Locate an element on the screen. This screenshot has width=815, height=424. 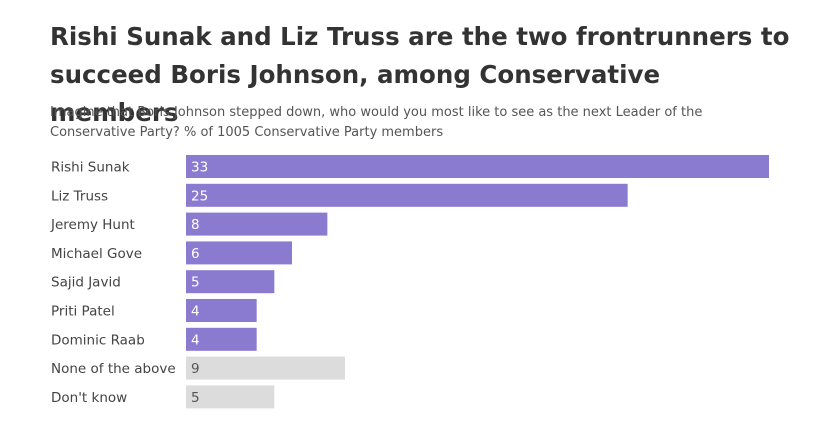
value-label: 6 is located at coordinates (195, 254).